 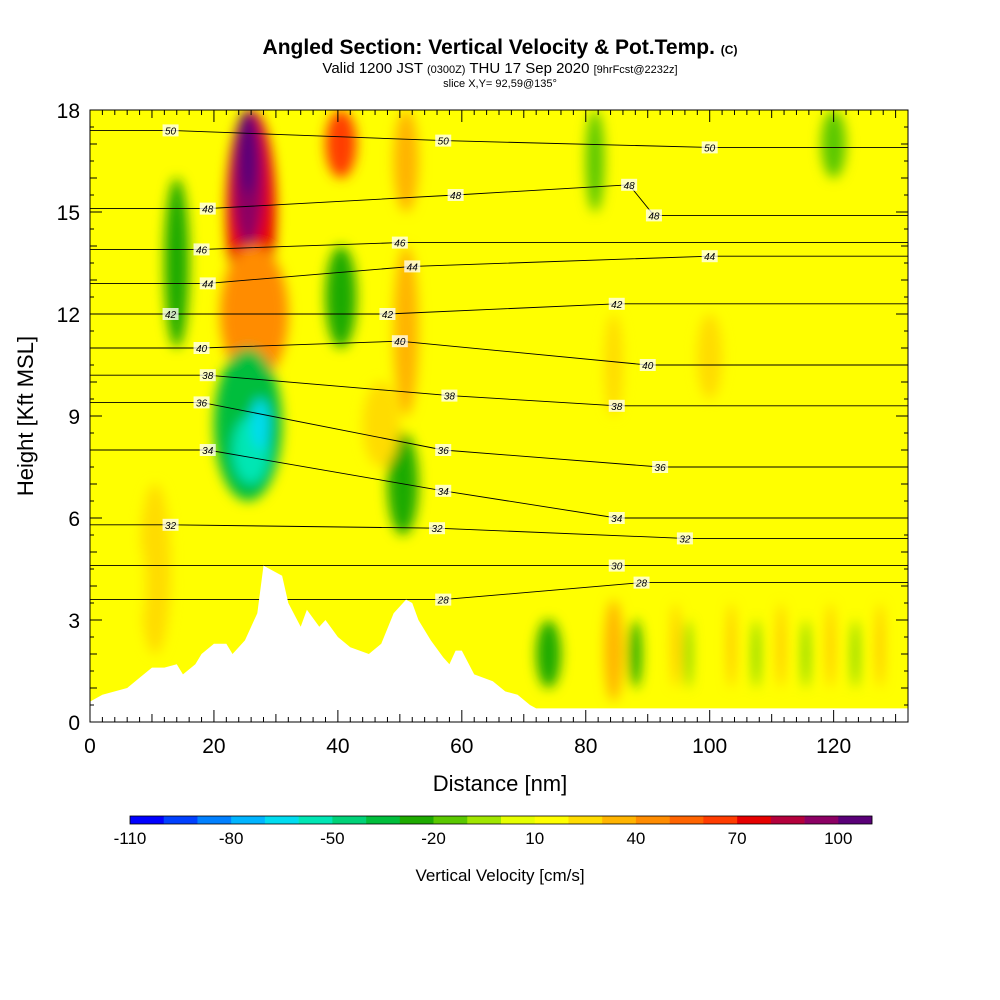 What do you see at coordinates (74, 621) in the screenshot?
I see `y-tick-label: 3` at bounding box center [74, 621].